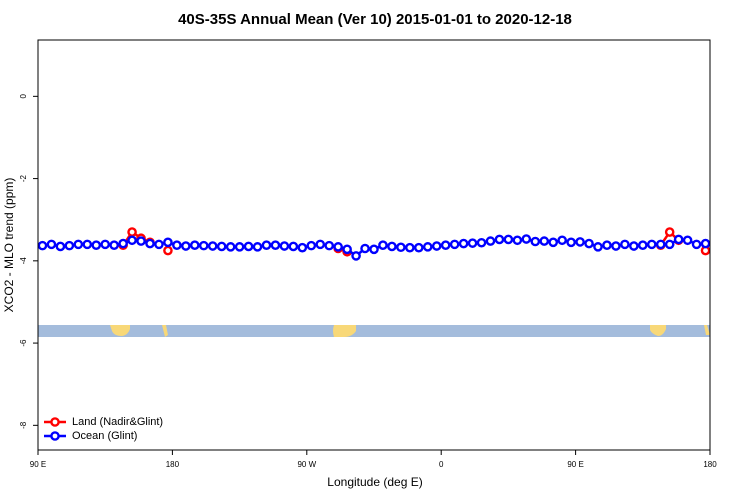 Image resolution: width=750 pixels, height=500 pixels. Describe the element at coordinates (23, 343) in the screenshot. I see `y-tick-label: -6` at that location.